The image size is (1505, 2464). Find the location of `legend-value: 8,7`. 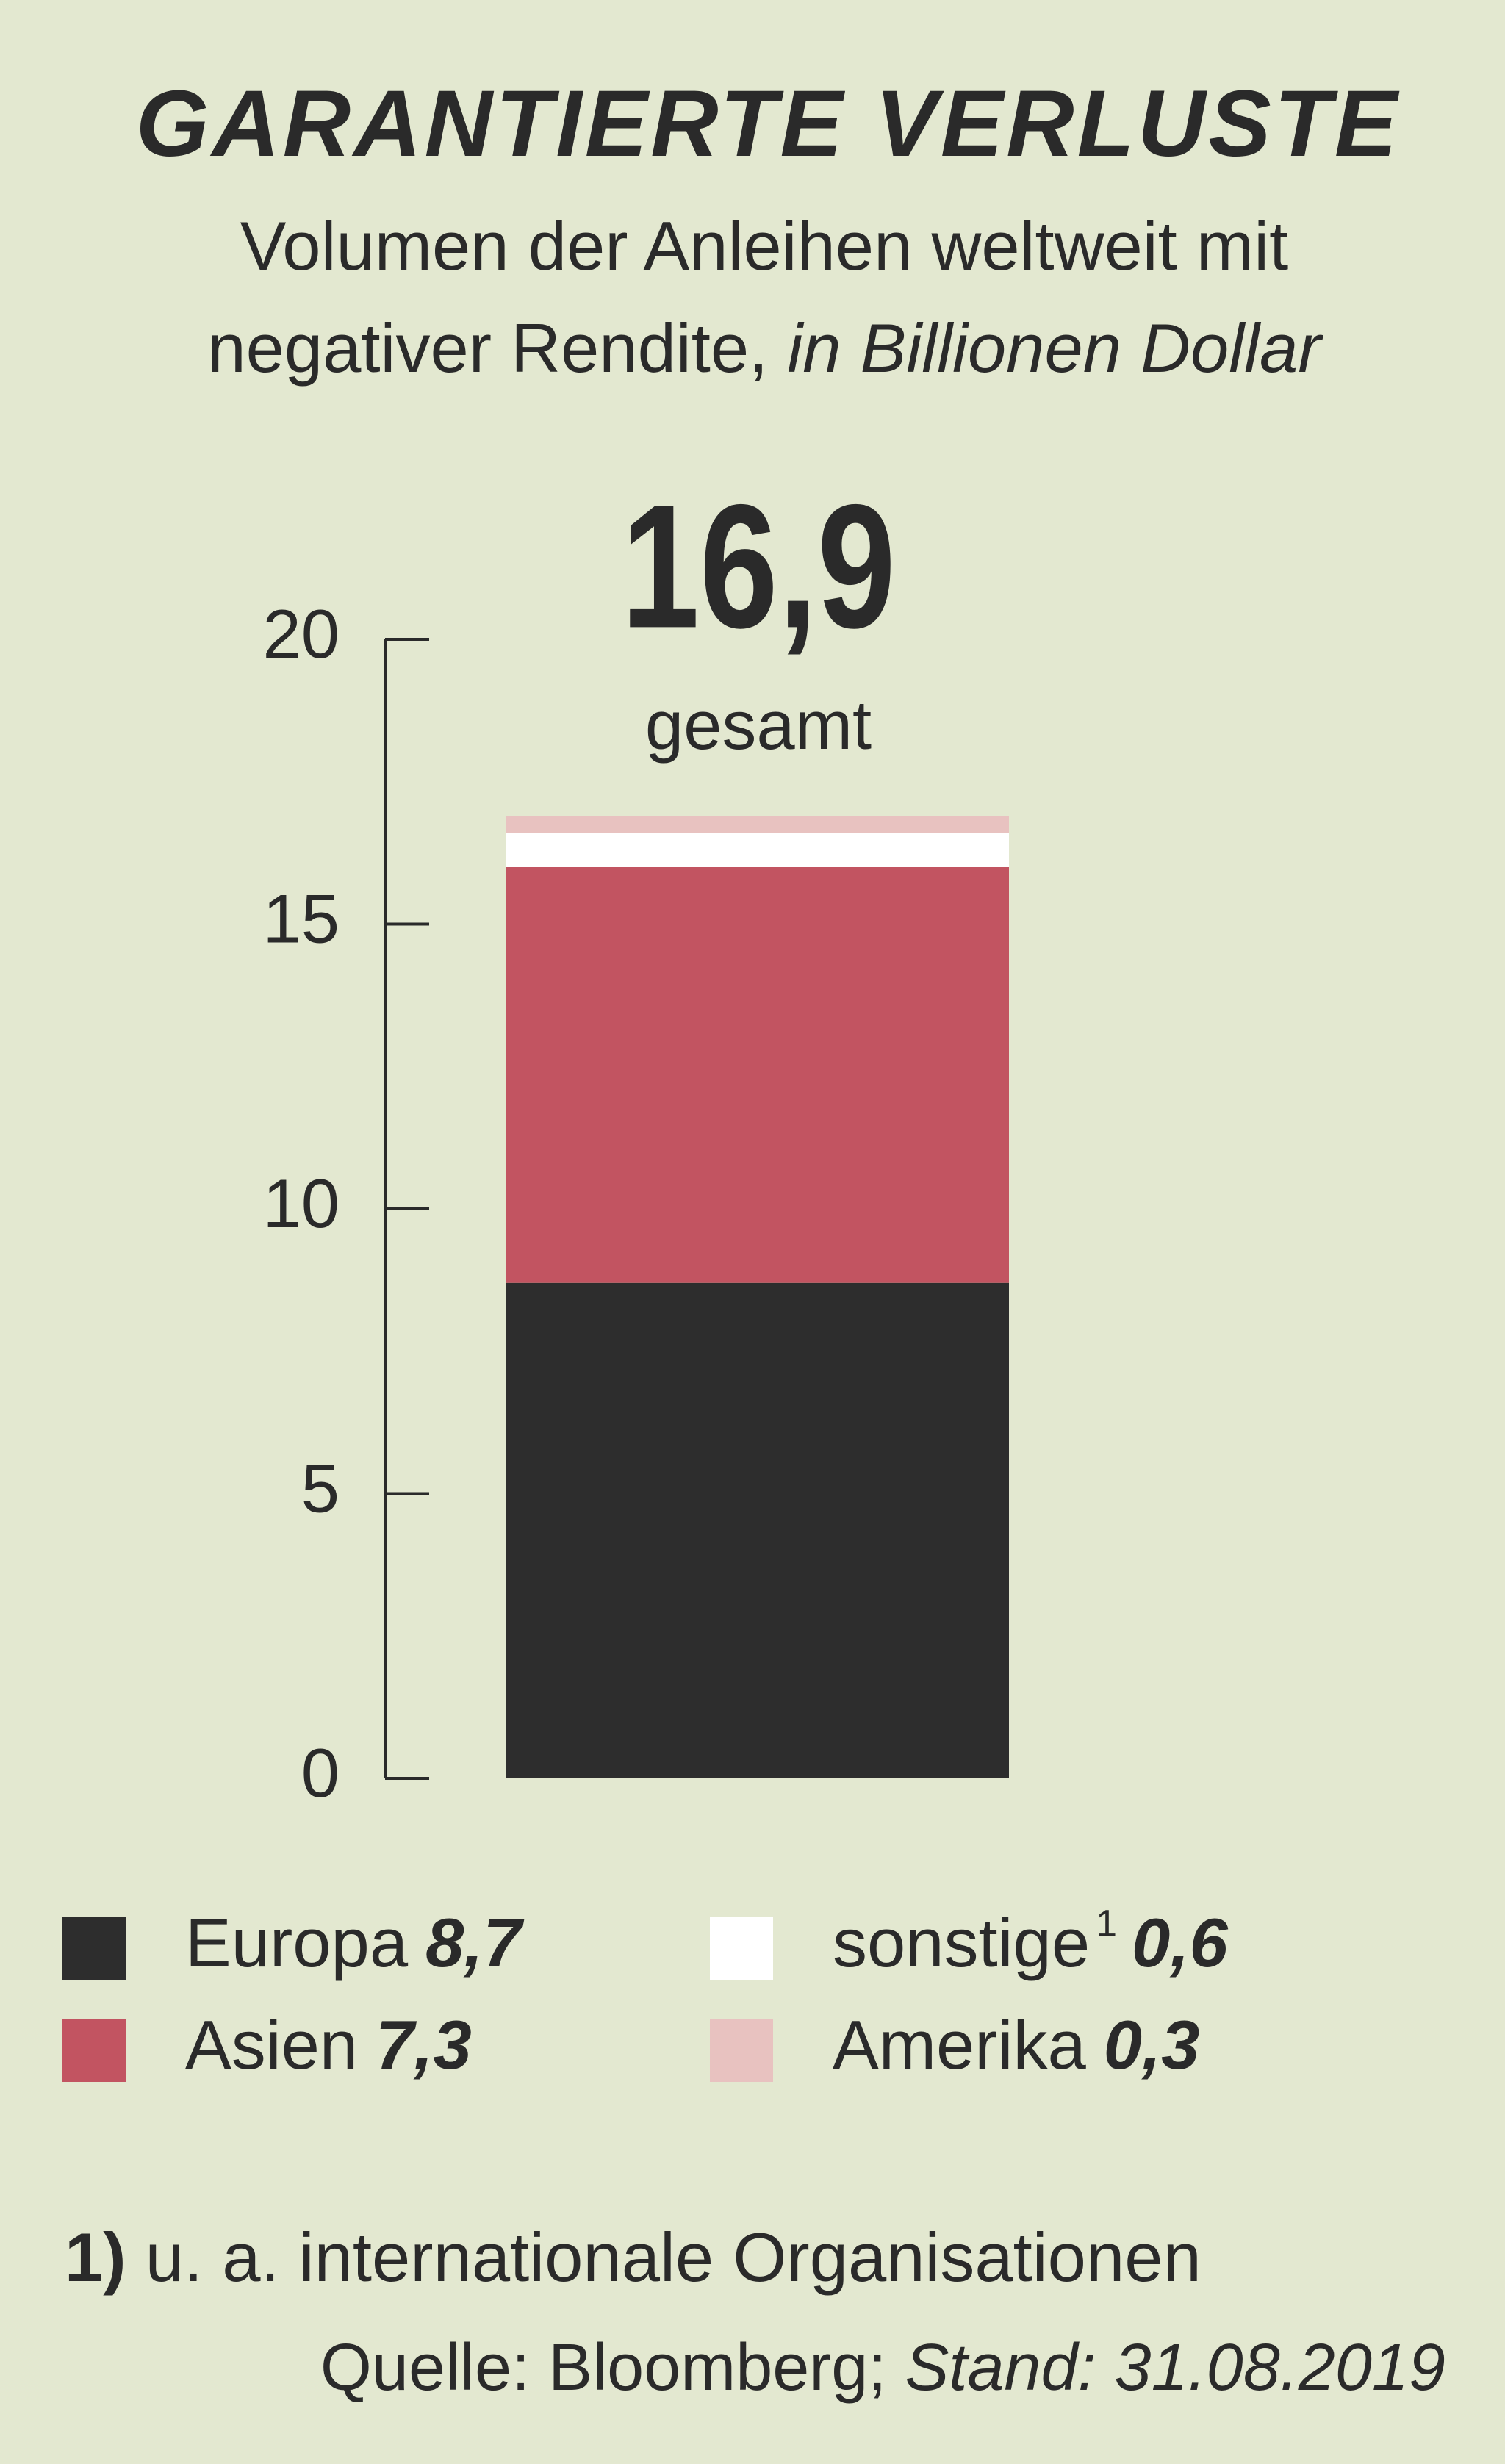

legend-value: 8,7 is located at coordinates (475, 1942).